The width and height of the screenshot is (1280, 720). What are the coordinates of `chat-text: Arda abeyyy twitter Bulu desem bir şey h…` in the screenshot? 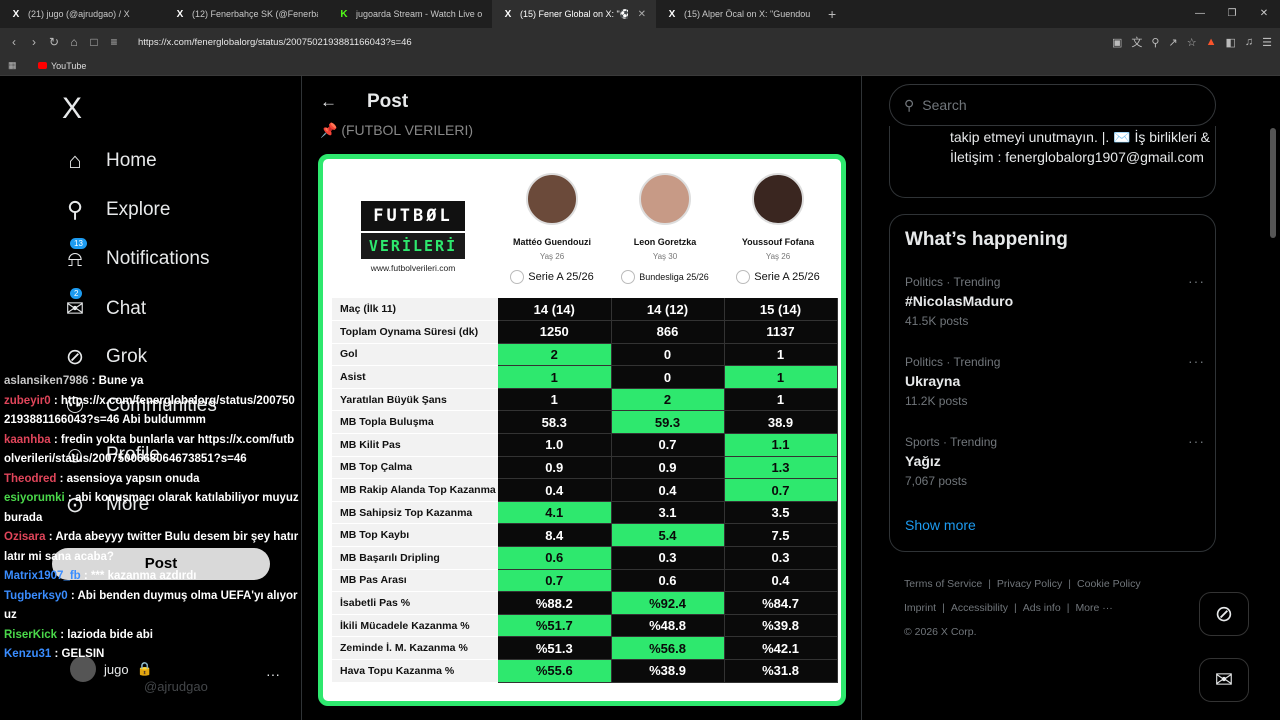 It's located at (151, 547).